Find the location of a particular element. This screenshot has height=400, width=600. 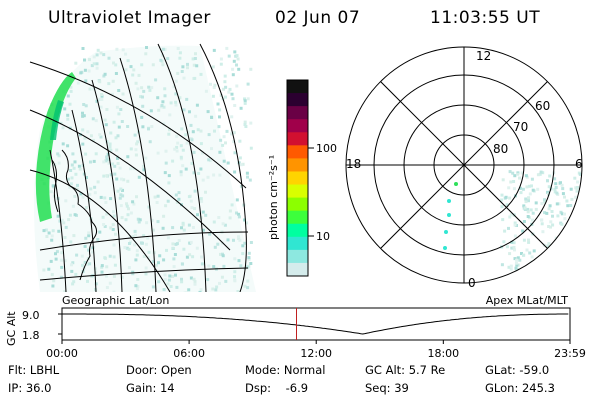

x-tick-label: 12:00 is located at coordinates (316, 353).